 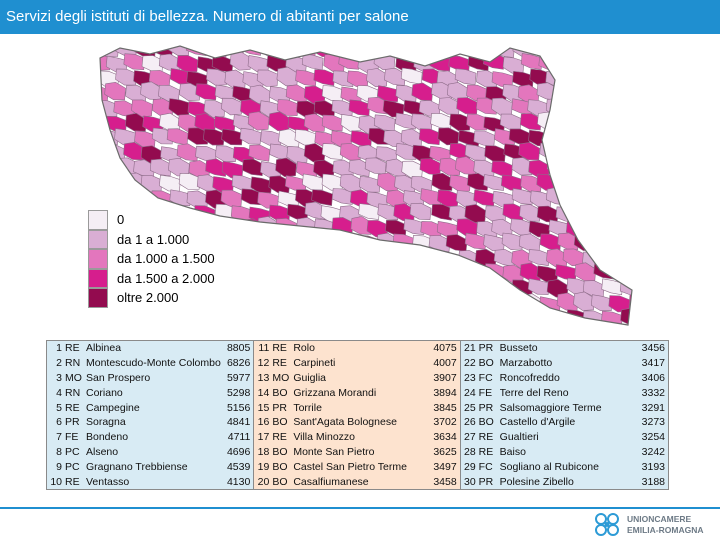 What do you see at coordinates (549, 466) in the screenshot?
I see `row-municipality: Sogliano al Rubicone` at bounding box center [549, 466].